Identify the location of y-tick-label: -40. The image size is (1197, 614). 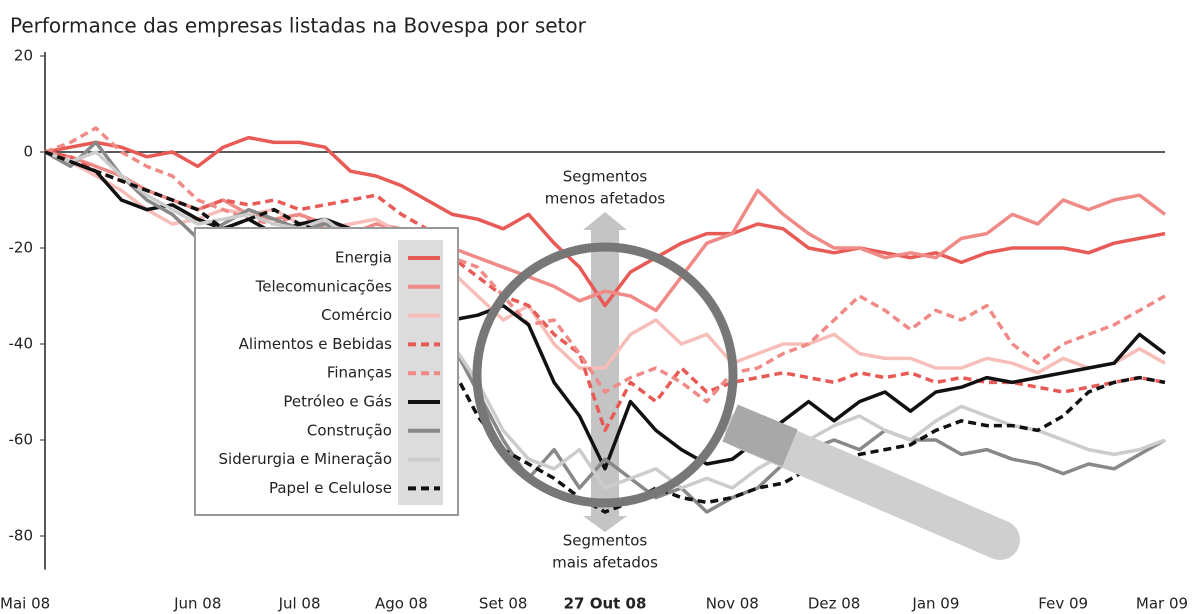
(21, 344).